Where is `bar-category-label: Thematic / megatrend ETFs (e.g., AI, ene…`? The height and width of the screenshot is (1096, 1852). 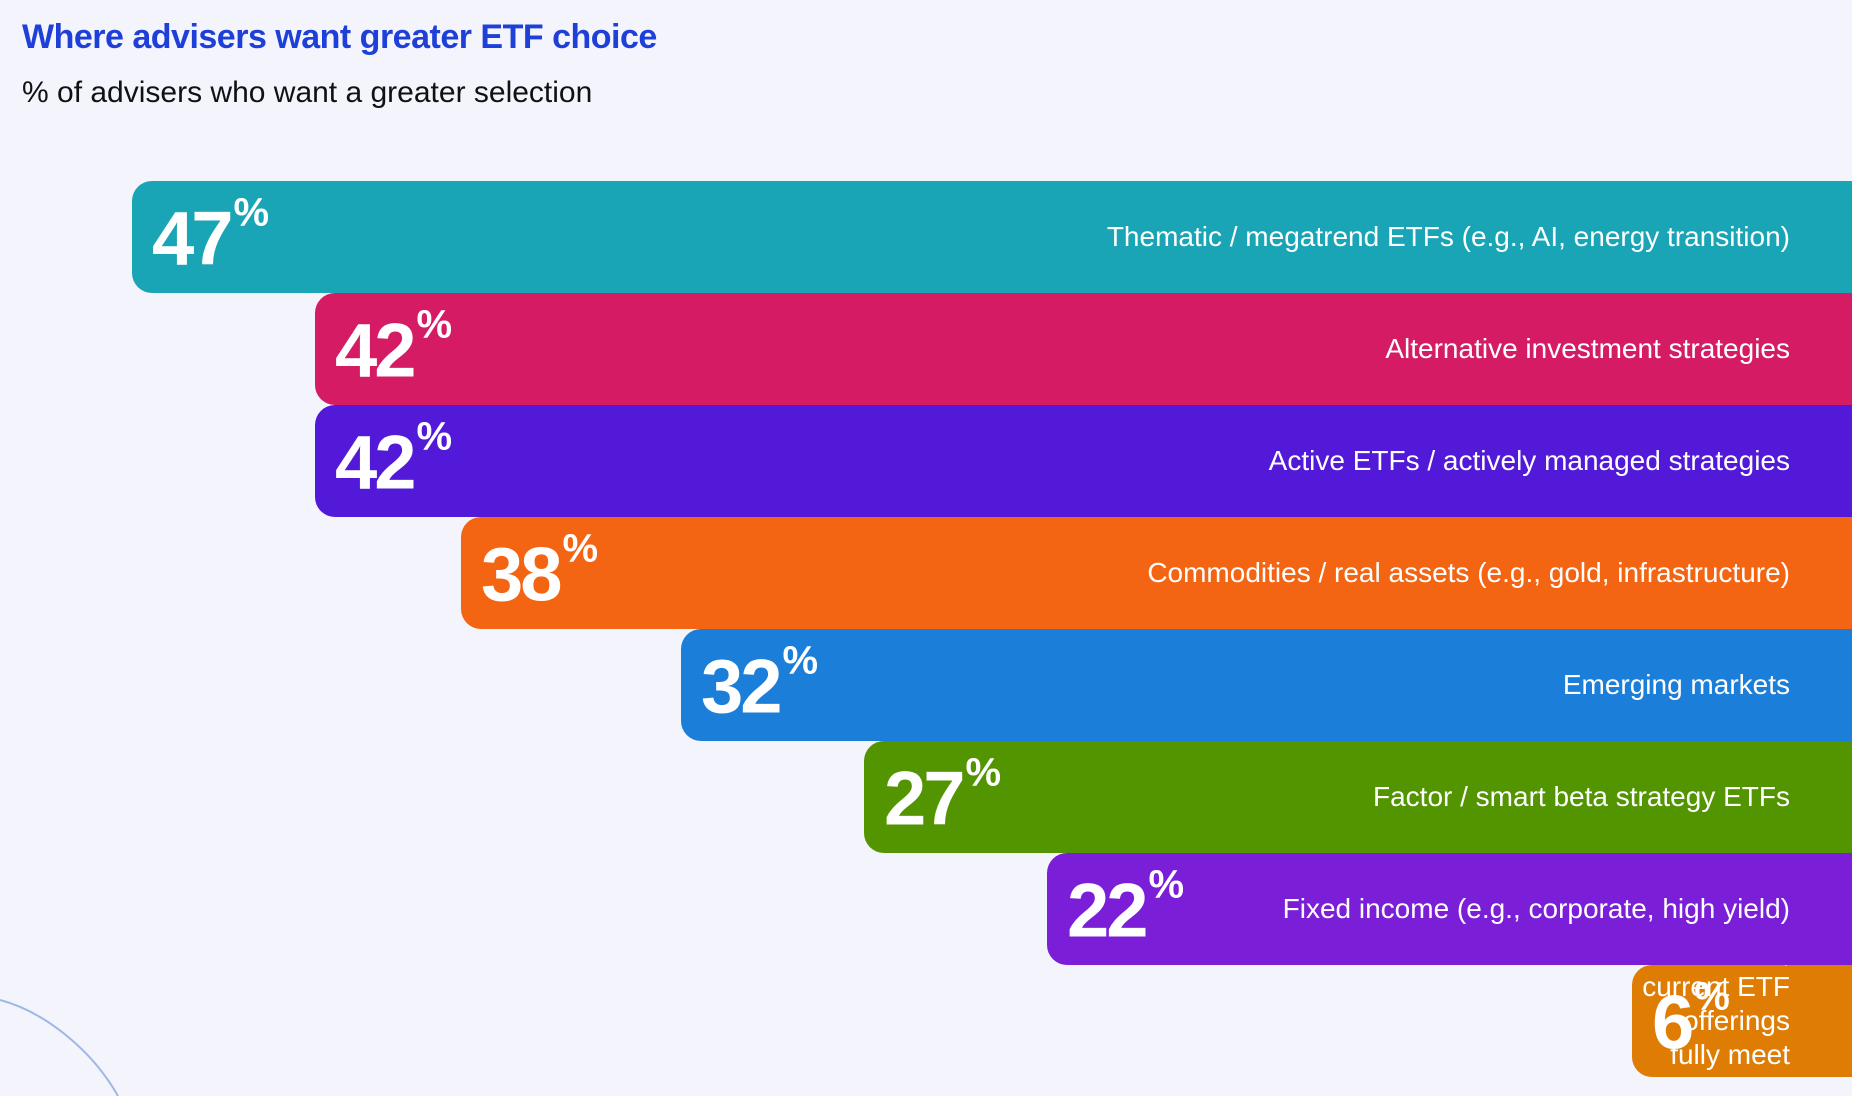 bar-category-label: Thematic / megatrend ETFs (e.g., AI, ene… is located at coordinates (1448, 236).